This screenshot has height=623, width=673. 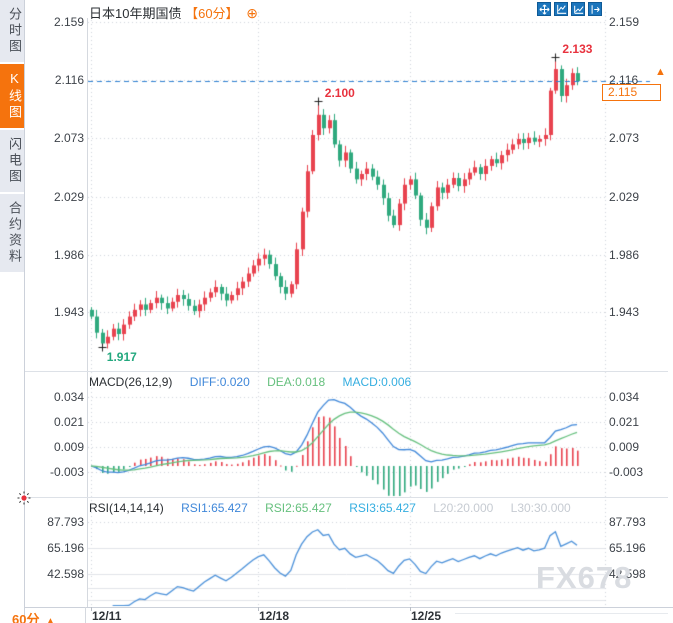 I want to click on rsi-l20-value: L20:20.000, so click(x=463, y=508).